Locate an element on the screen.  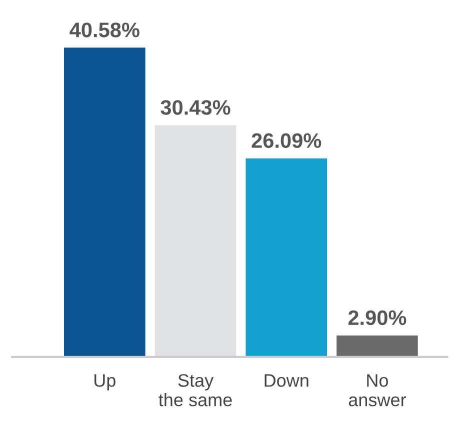
data-label: 30.43% is located at coordinates (195, 107).